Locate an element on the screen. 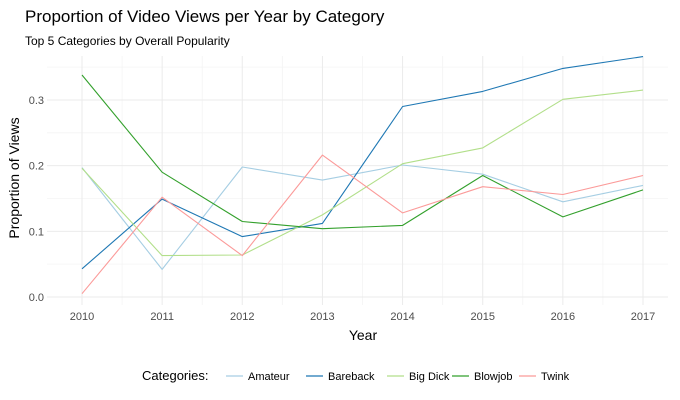  y-axis-title: Proportion of Views is located at coordinates (14, 177).